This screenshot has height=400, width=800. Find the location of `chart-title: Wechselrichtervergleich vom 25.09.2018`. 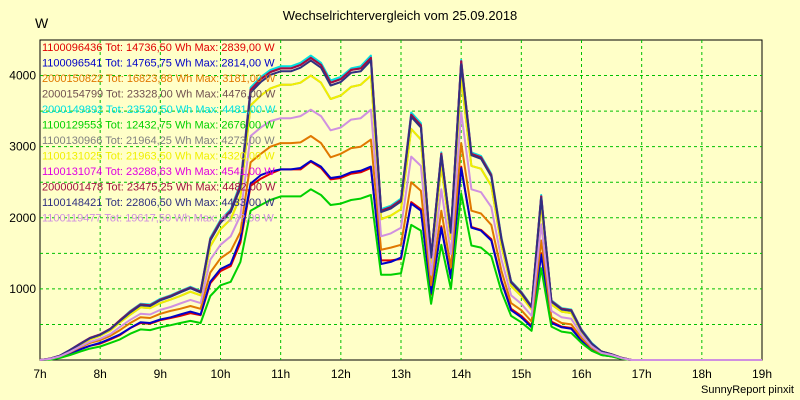

chart-title: Wechselrichtervergleich vom 25.09.2018 is located at coordinates (400, 15).